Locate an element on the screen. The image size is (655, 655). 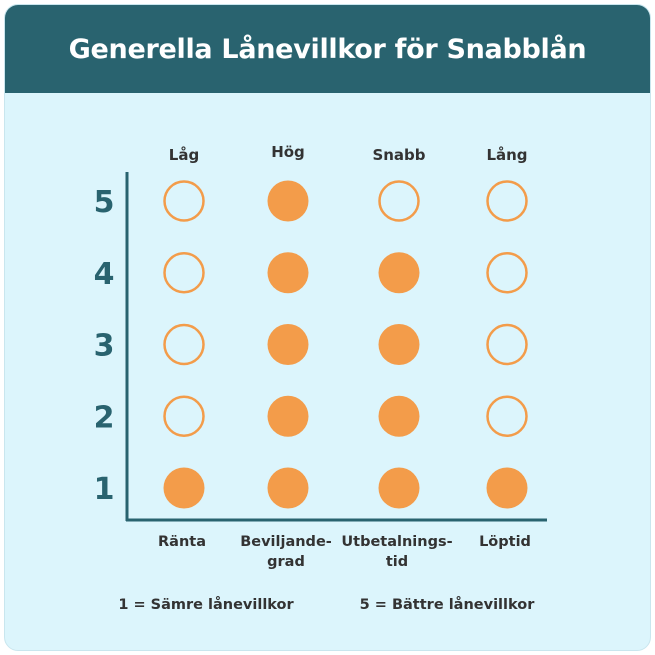
legend-high: 5 = Bättre lånevillkor is located at coordinates (448, 604).